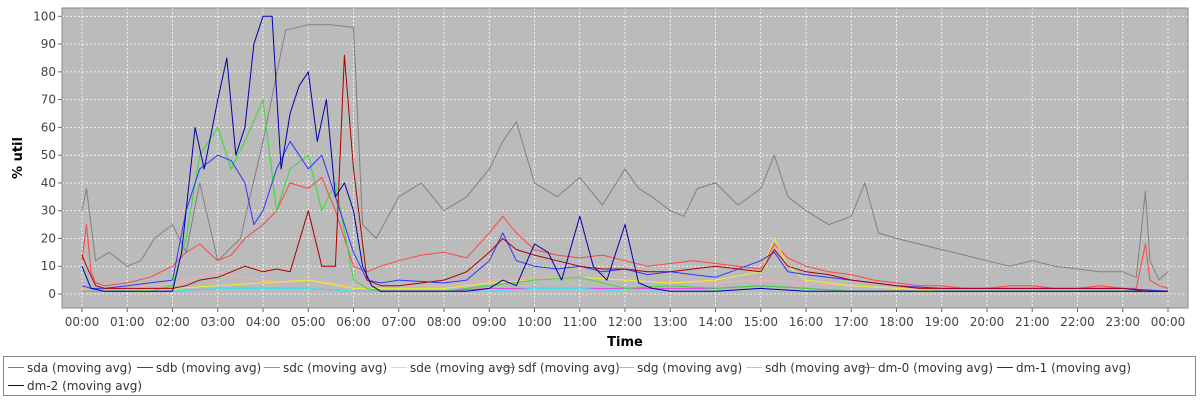 The width and height of the screenshot is (1200, 400). I want to click on x-tick-label: 09:00, so click(489, 322).